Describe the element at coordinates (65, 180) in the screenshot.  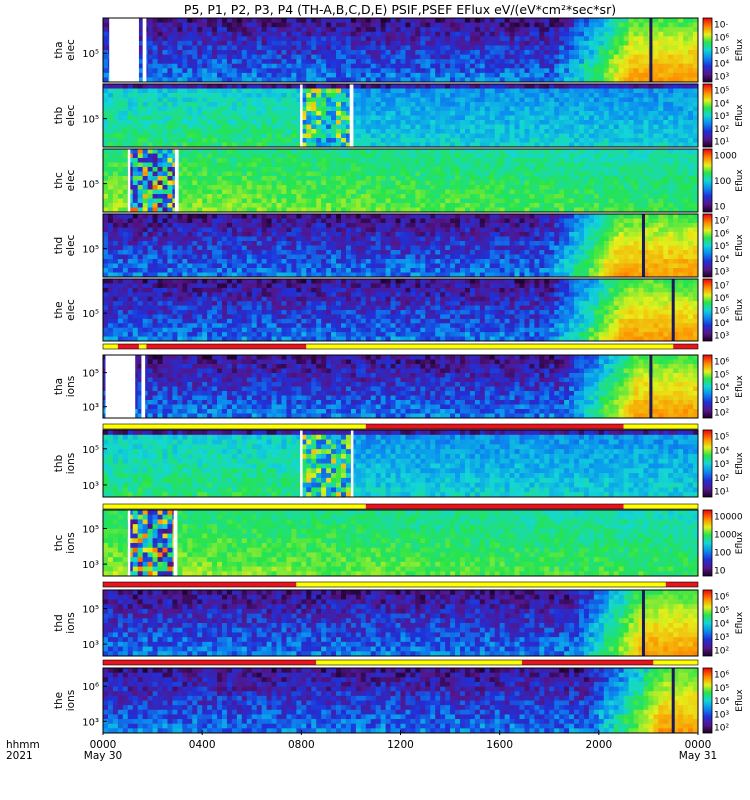
I see `panel-label: thcelec` at that location.